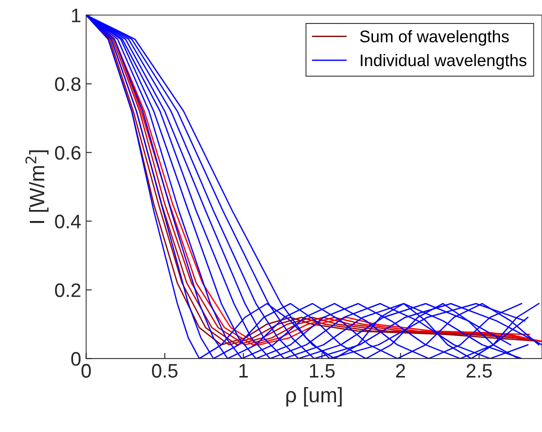 This screenshot has width=542, height=432. What do you see at coordinates (243, 371) in the screenshot?
I see `x-tick-label: 1` at bounding box center [243, 371].